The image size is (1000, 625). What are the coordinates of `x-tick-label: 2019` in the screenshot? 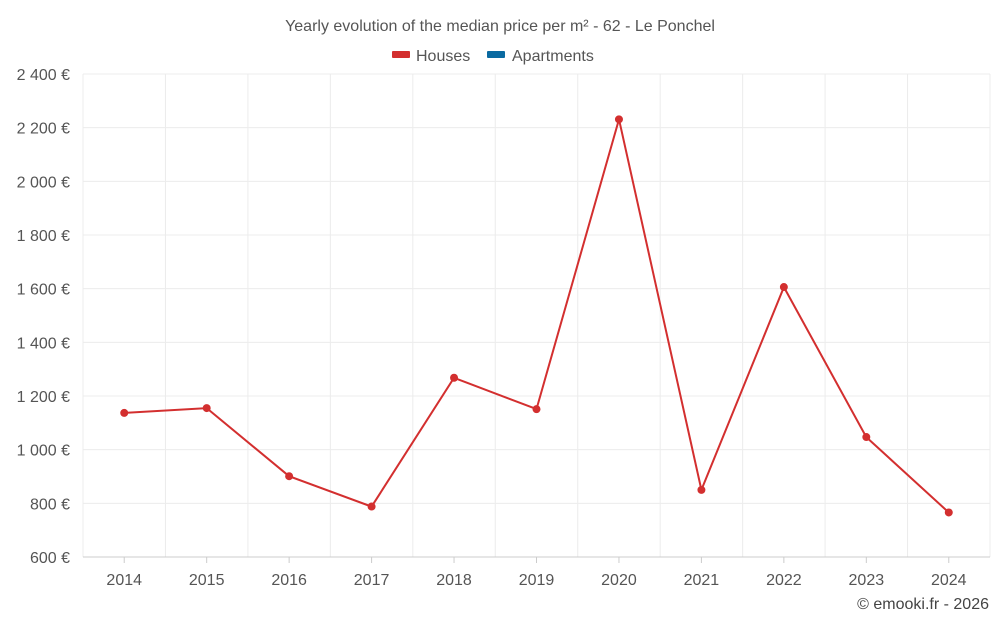 It's located at (537, 580).